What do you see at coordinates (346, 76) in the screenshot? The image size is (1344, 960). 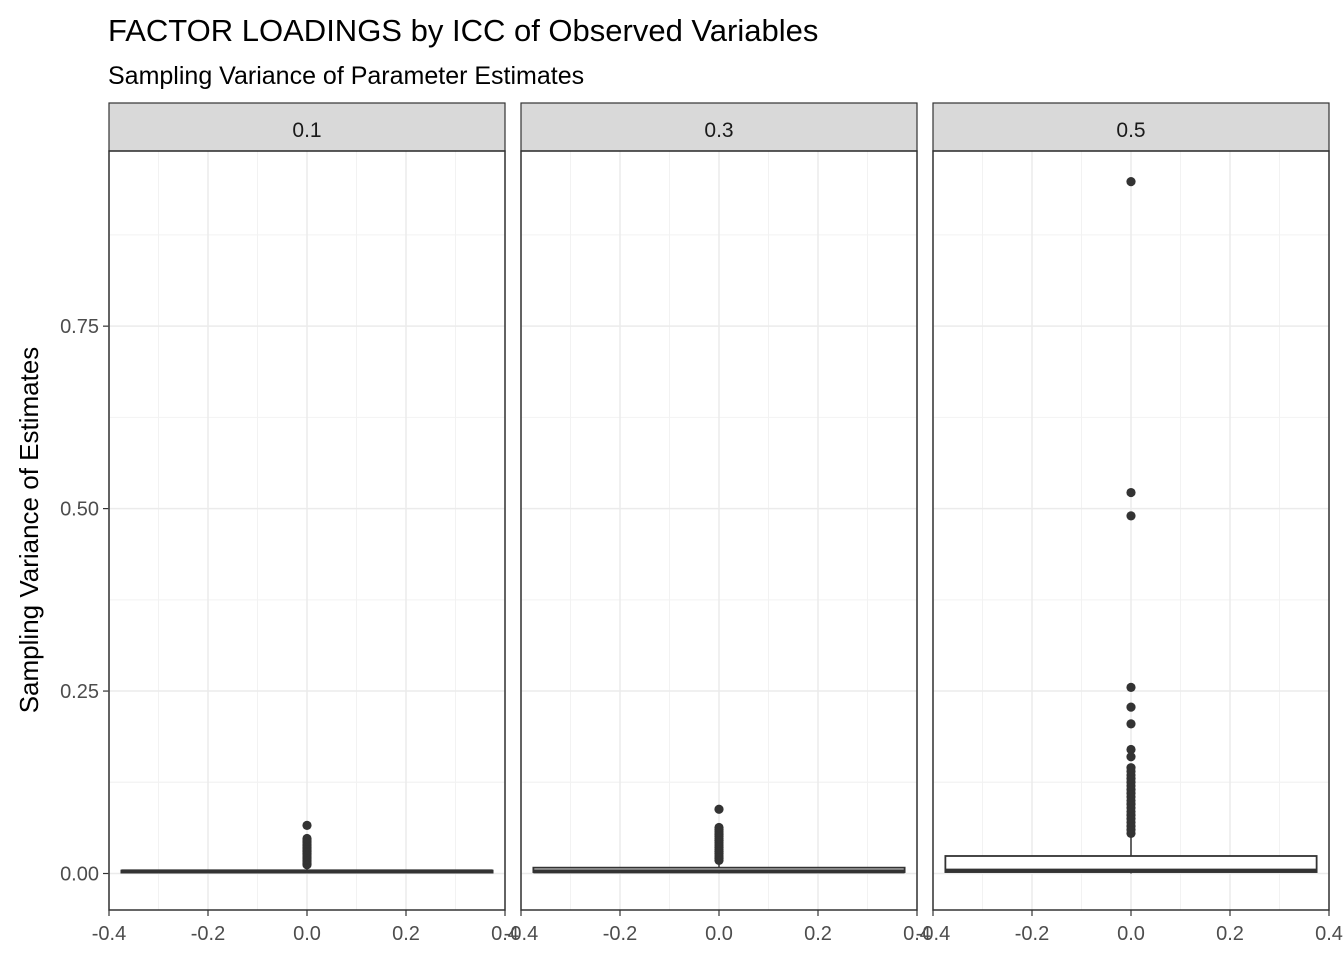 I see `chart-subtitle: Sampling Variance of Parameter Estimates` at bounding box center [346, 76].